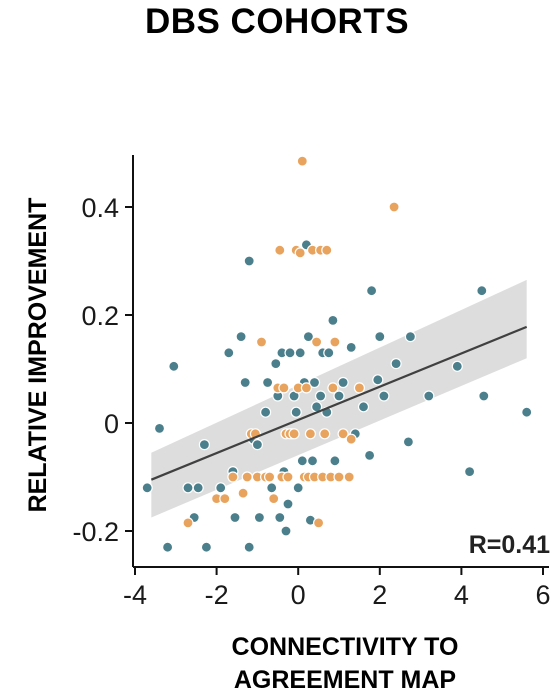 This screenshot has height=694, width=554. Describe the element at coordinates (345, 680) in the screenshot. I see `x-axis-label-line-2: AGREEMENT MAP` at that location.